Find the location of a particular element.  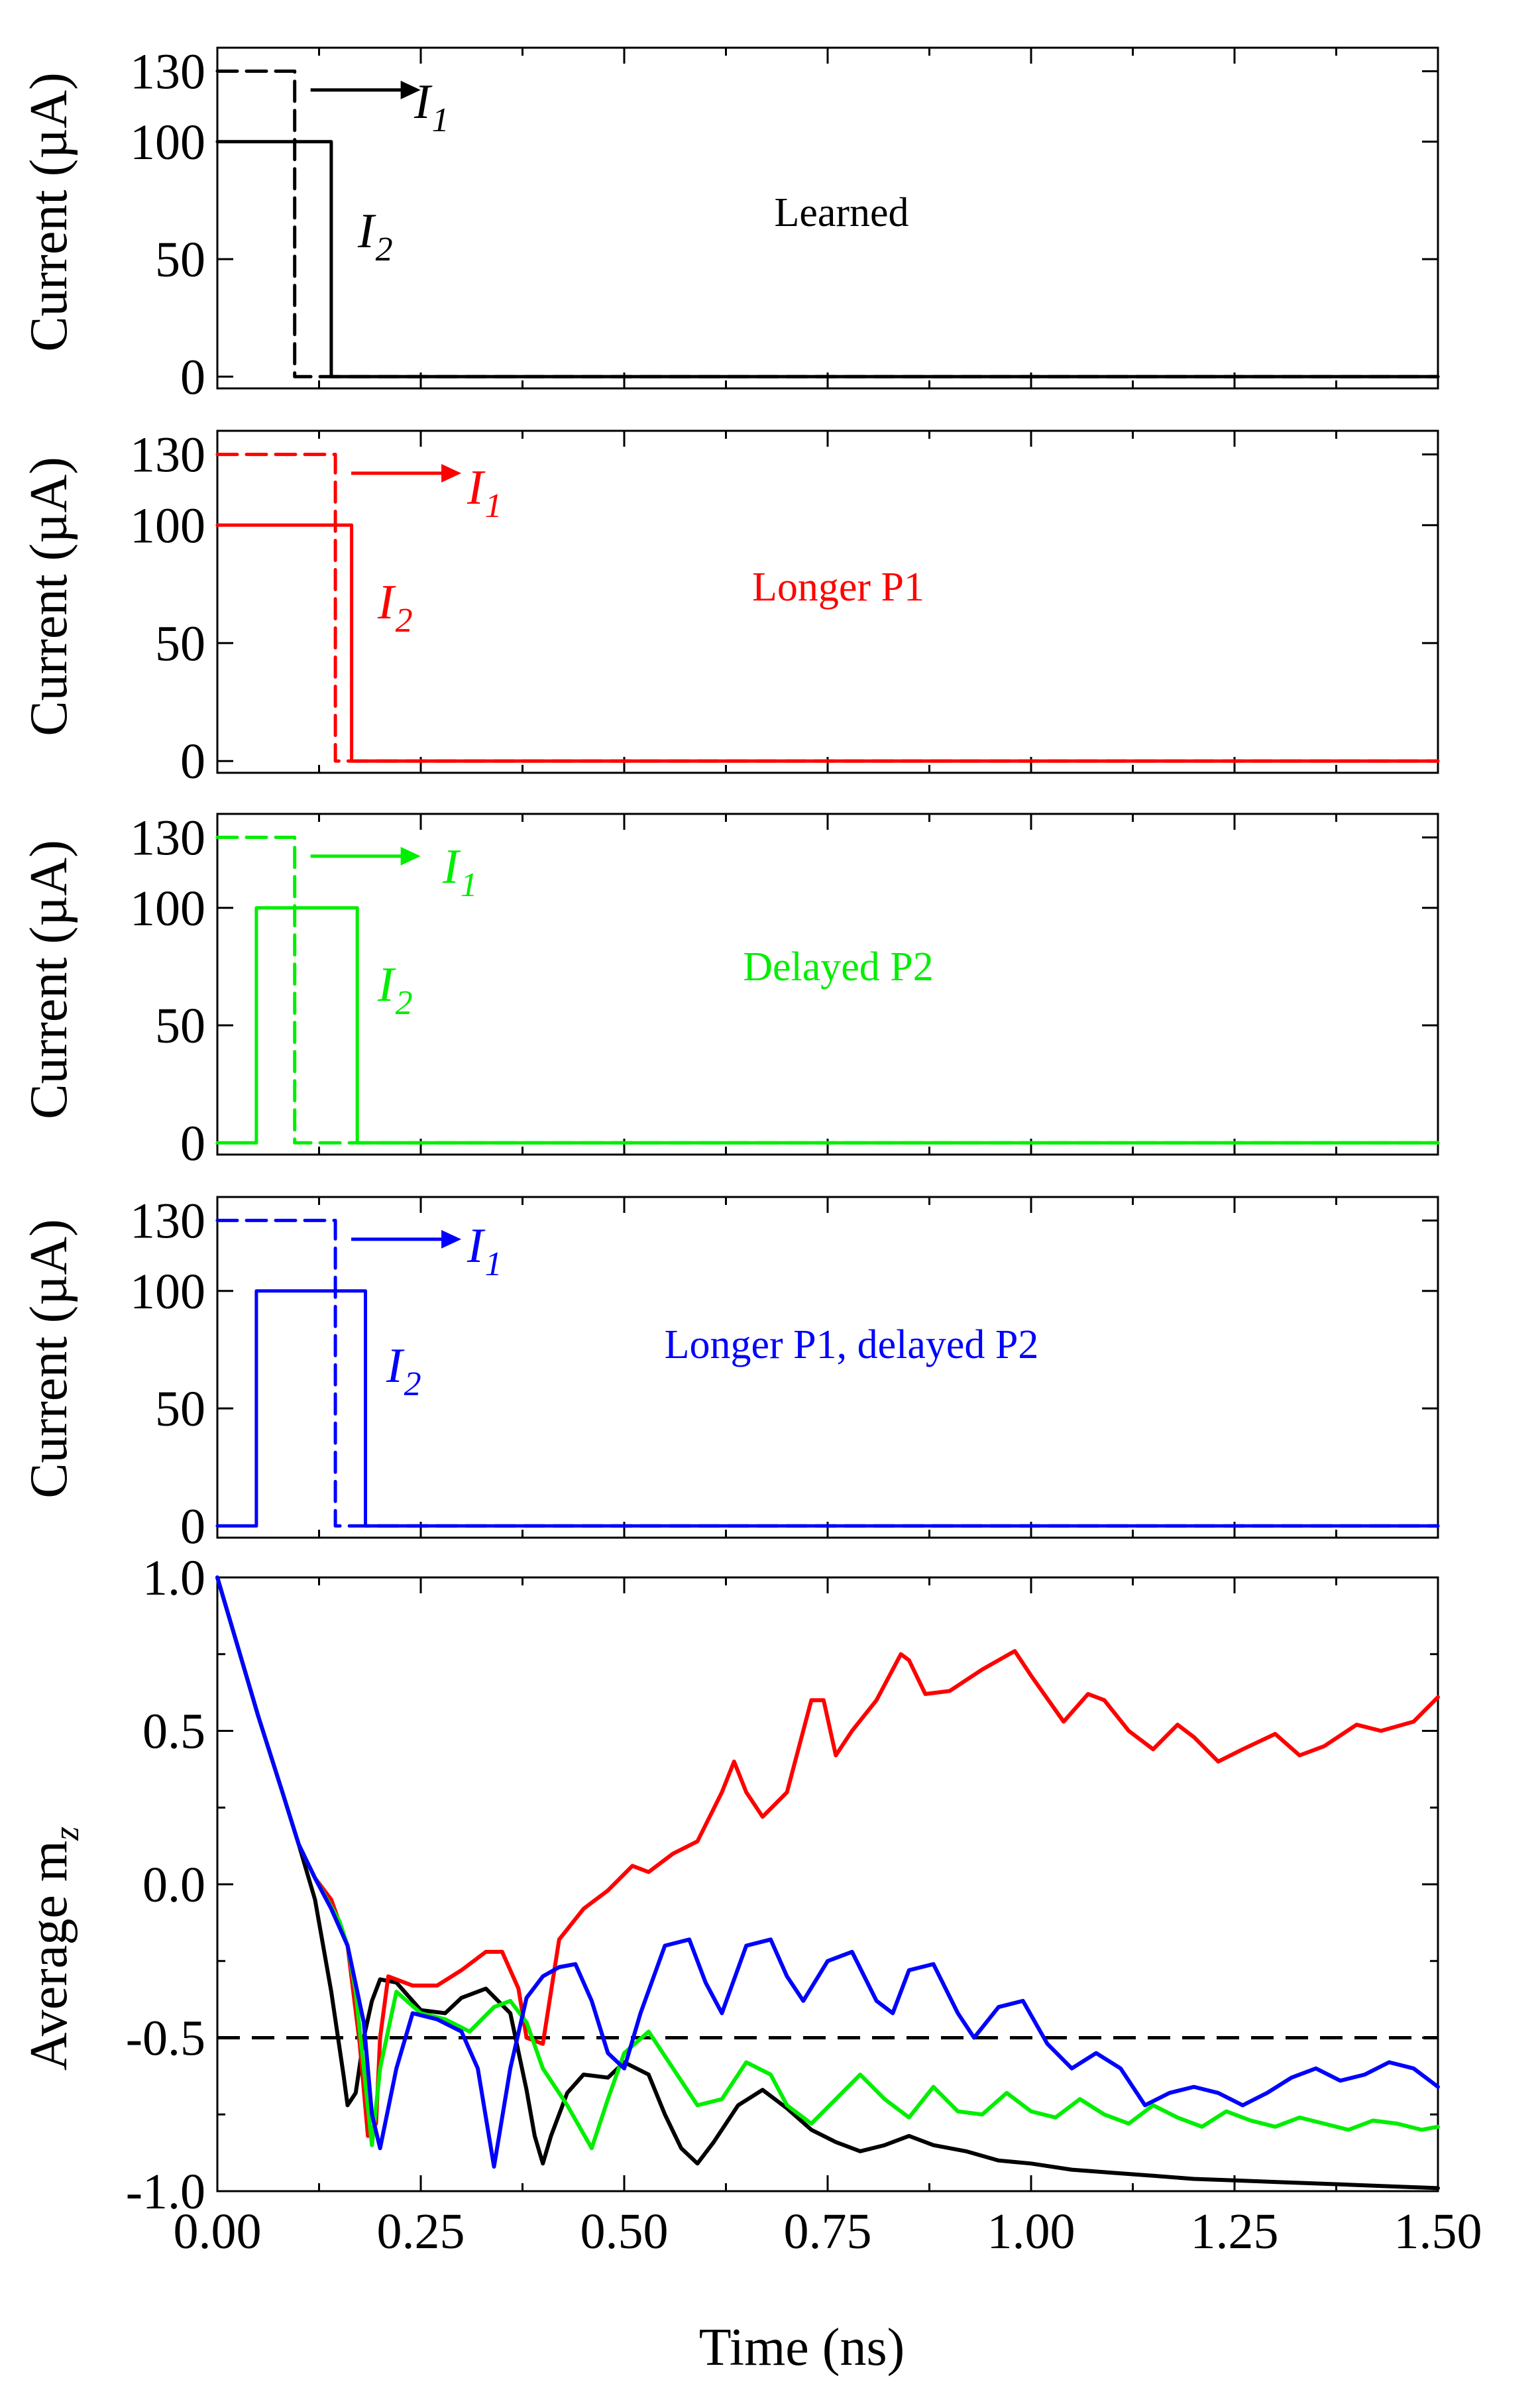

y-tick-label: -1.0 is located at coordinates (165, 2192).